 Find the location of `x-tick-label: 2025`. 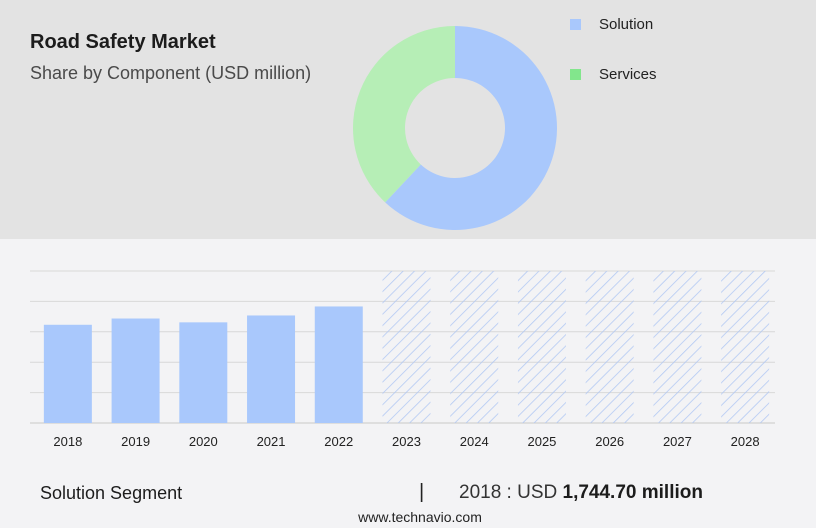

x-tick-label: 2025 is located at coordinates (541, 441).